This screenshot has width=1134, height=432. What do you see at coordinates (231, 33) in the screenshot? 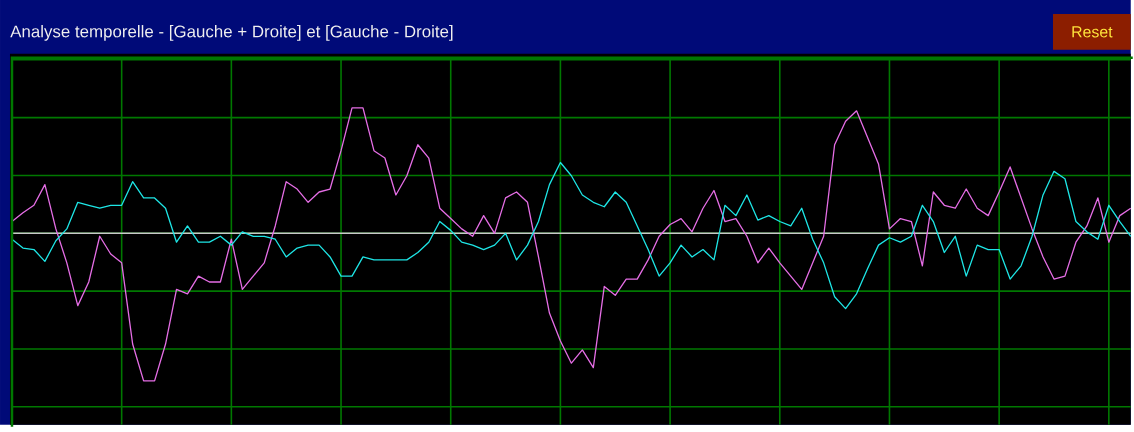
I see `chart-title: Analyse temporelle - [Gauche + Droite] et [Gauche - Droite]` at bounding box center [231, 33].